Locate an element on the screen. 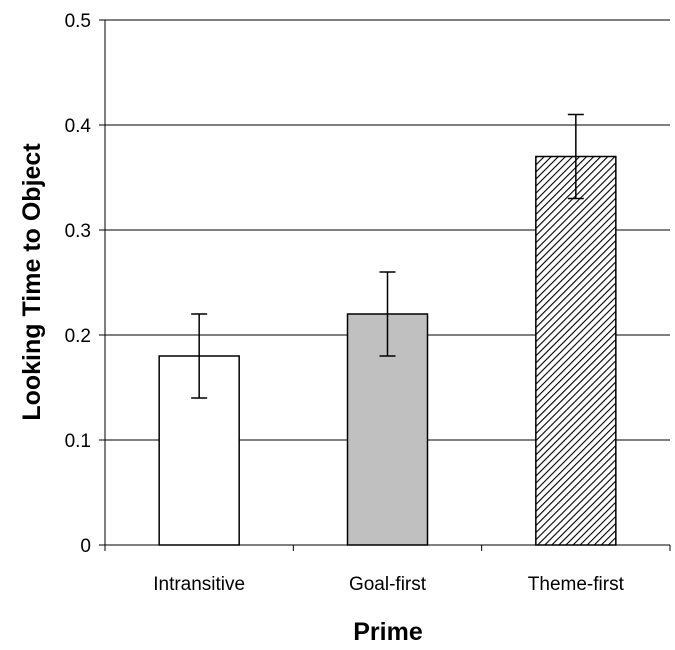  y-tick-label: 0.4 is located at coordinates (78, 126).